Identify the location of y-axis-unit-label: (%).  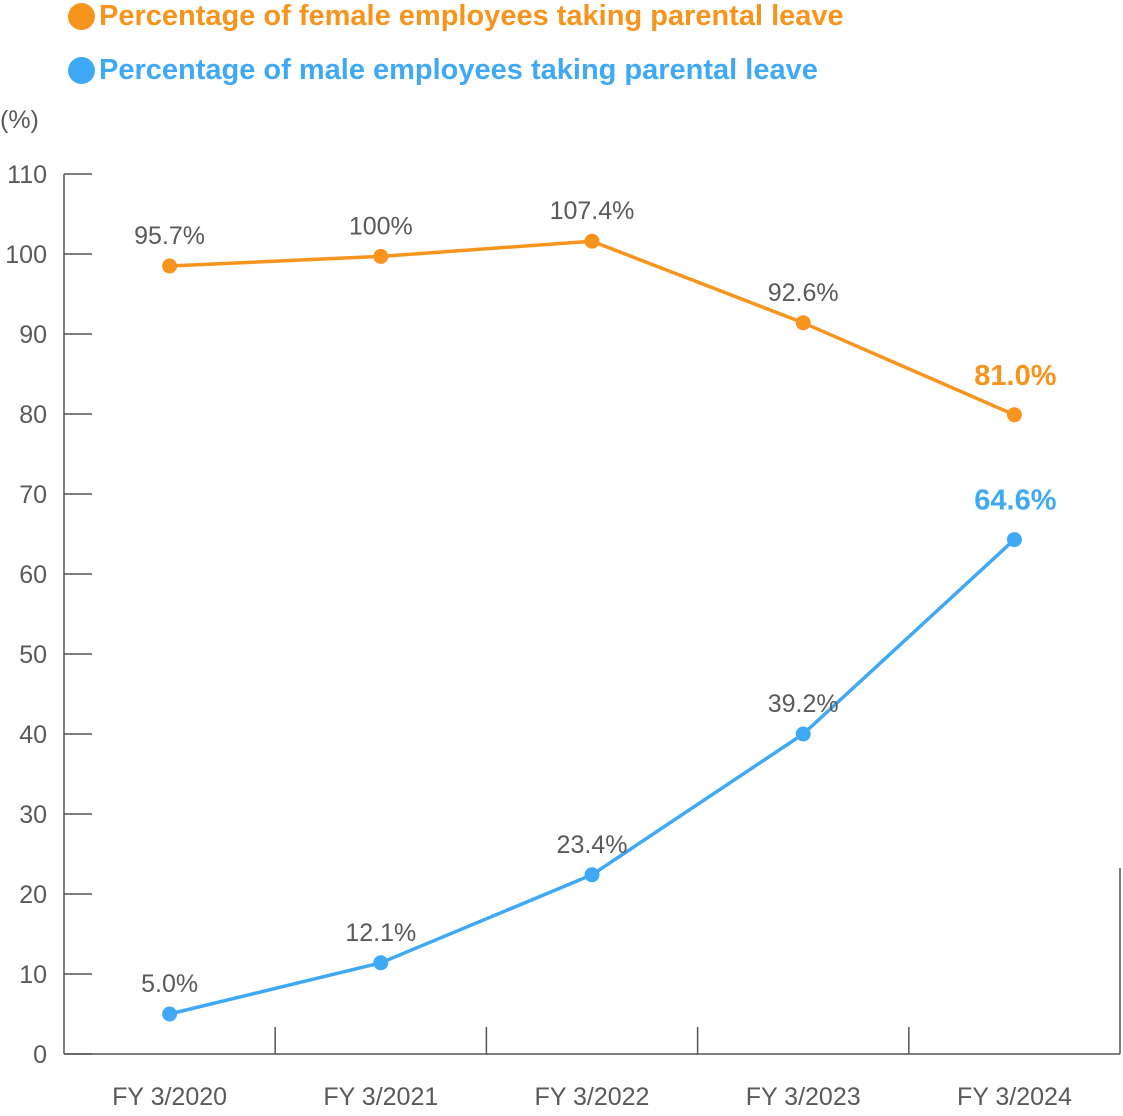
(19, 120).